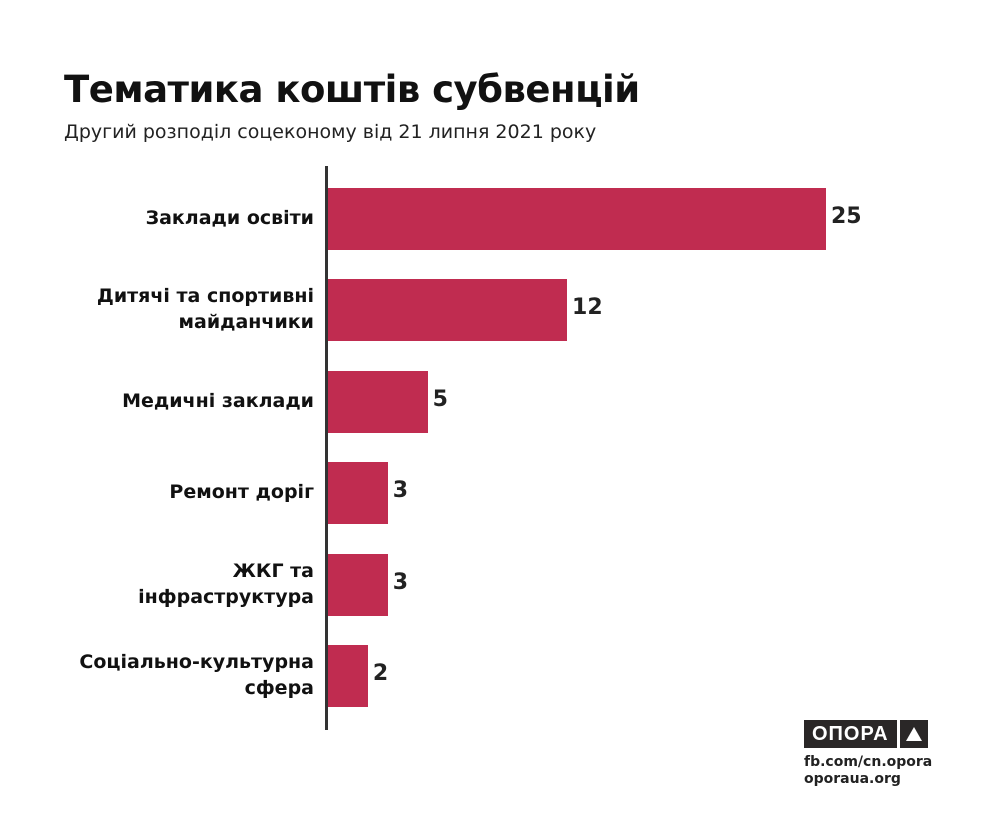  I want to click on category-label: ЖКГ та інфраструктура, so click(226, 583).